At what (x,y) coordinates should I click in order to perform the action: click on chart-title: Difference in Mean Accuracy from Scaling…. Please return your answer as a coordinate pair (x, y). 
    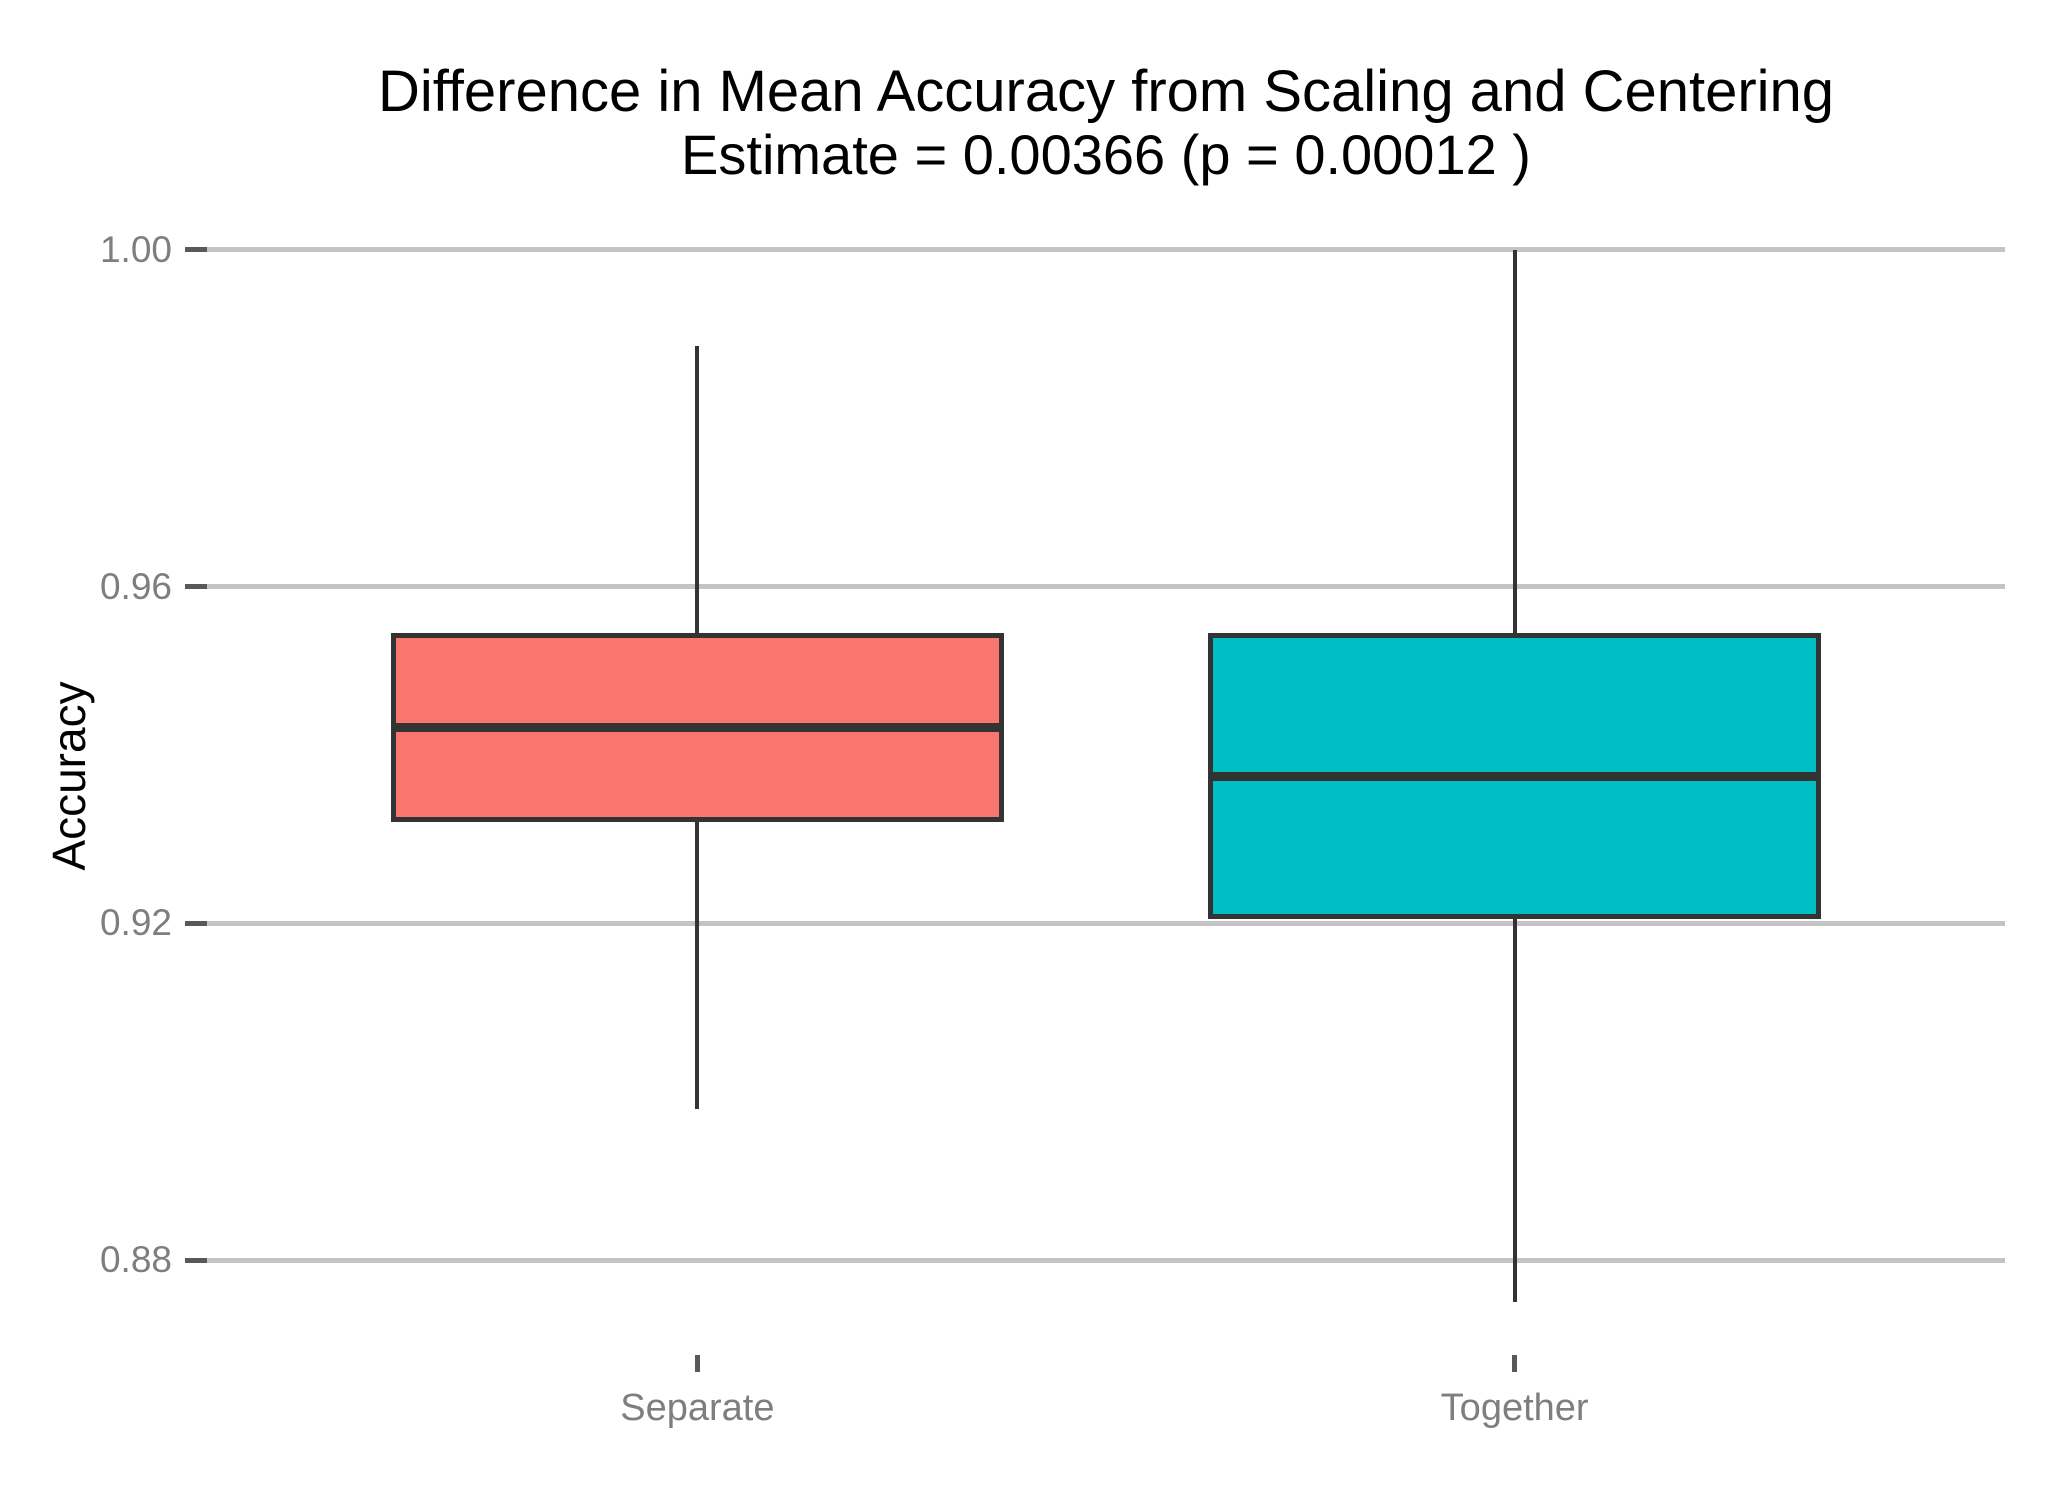
    Looking at the image, I should click on (1106, 91).